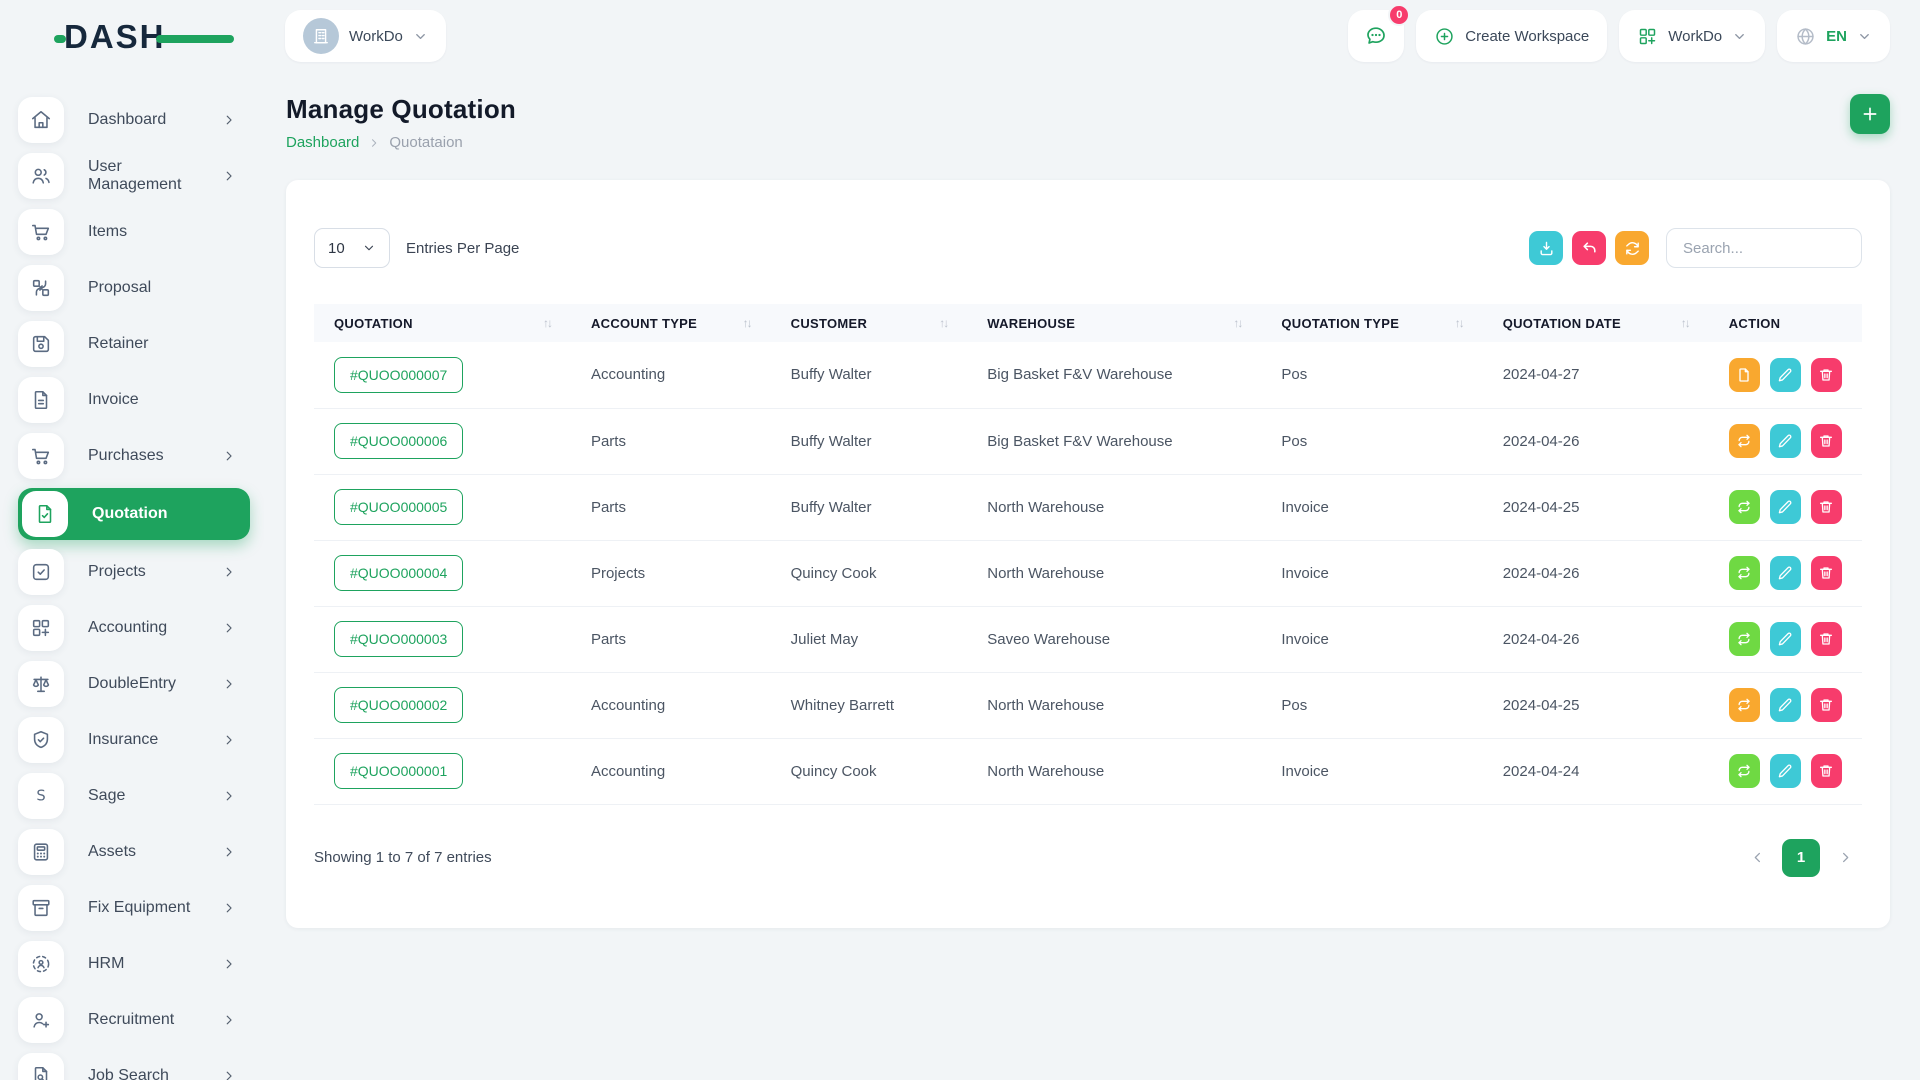 The image size is (1920, 1080). Describe the element at coordinates (134, 400) in the screenshot. I see `sidebar-item-invoice: Invoice` at that location.